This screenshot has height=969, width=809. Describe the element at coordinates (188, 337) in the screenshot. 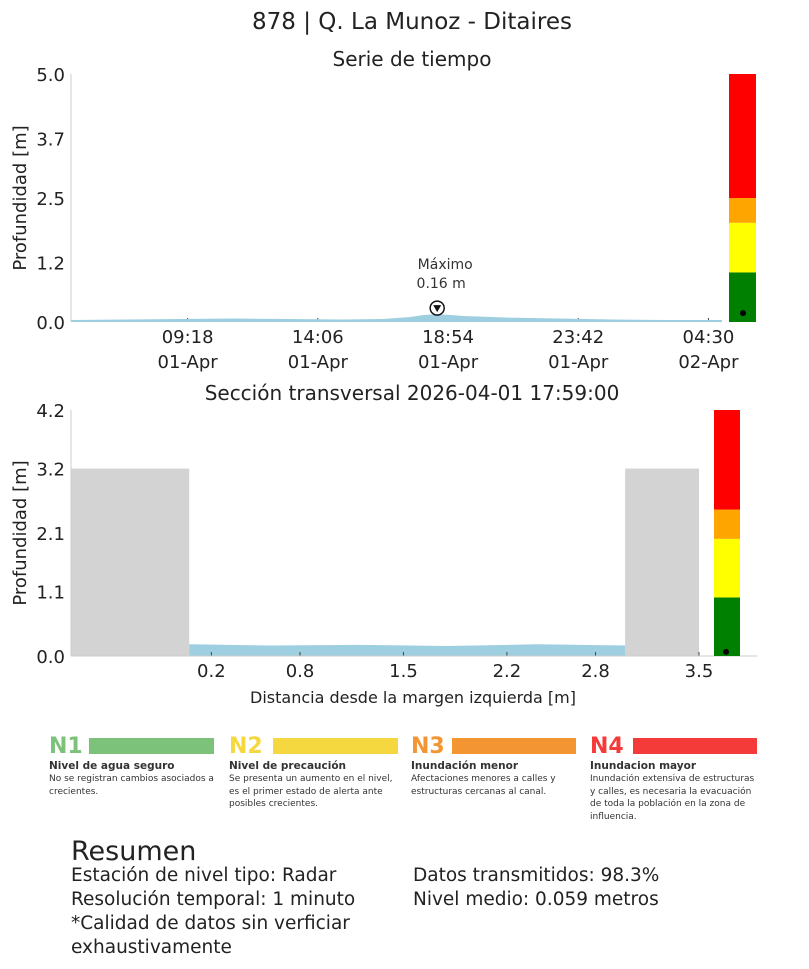

I see `x-tick-time: 09:18` at that location.